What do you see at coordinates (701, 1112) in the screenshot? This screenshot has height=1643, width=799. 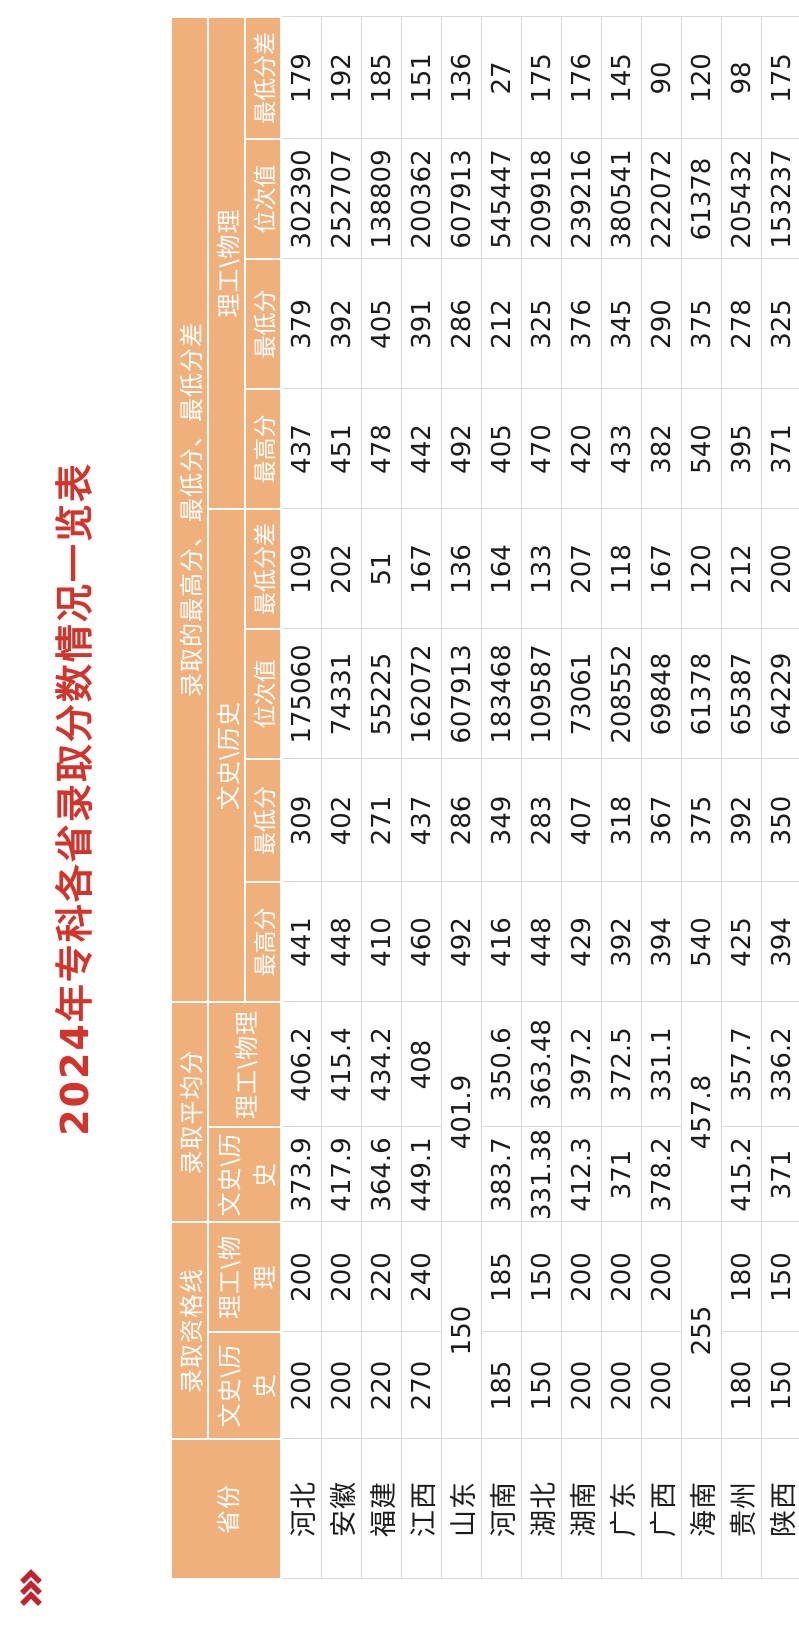 I see `average-score-cell: 457.8` at bounding box center [701, 1112].